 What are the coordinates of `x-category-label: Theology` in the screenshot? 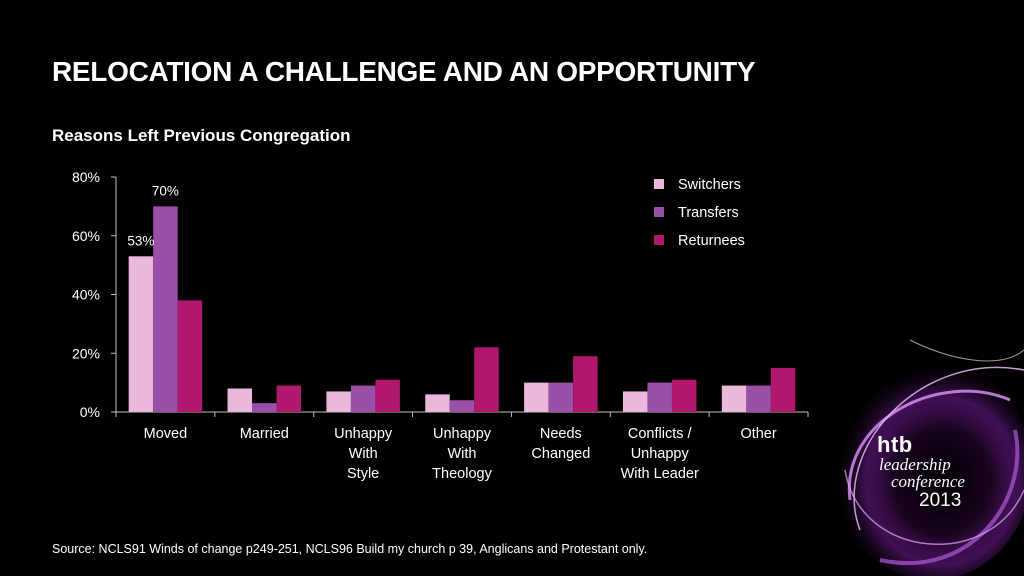 It's located at (462, 474).